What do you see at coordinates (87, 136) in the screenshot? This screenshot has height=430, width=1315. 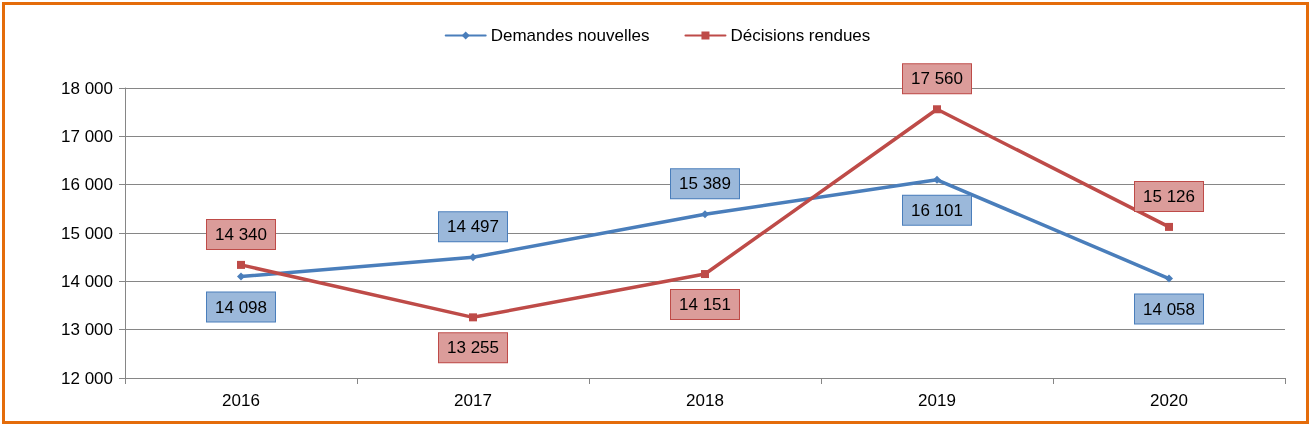 I see `y-tick-label: 17 000` at bounding box center [87, 136].